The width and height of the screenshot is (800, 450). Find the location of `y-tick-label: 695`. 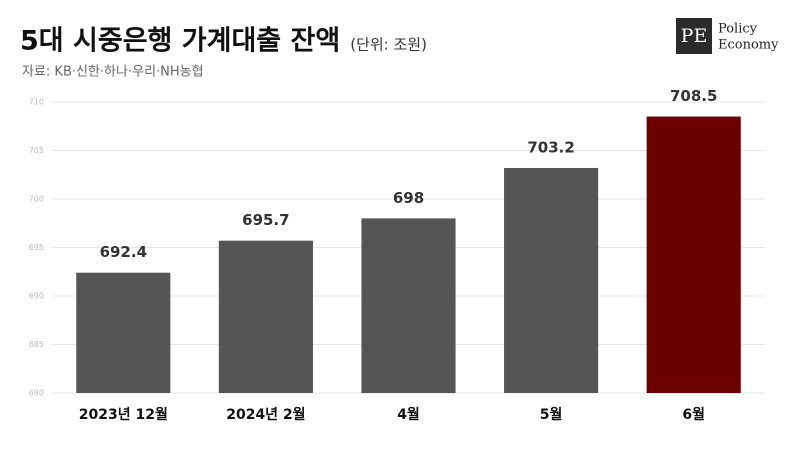

y-tick-label: 695 is located at coordinates (36, 247).